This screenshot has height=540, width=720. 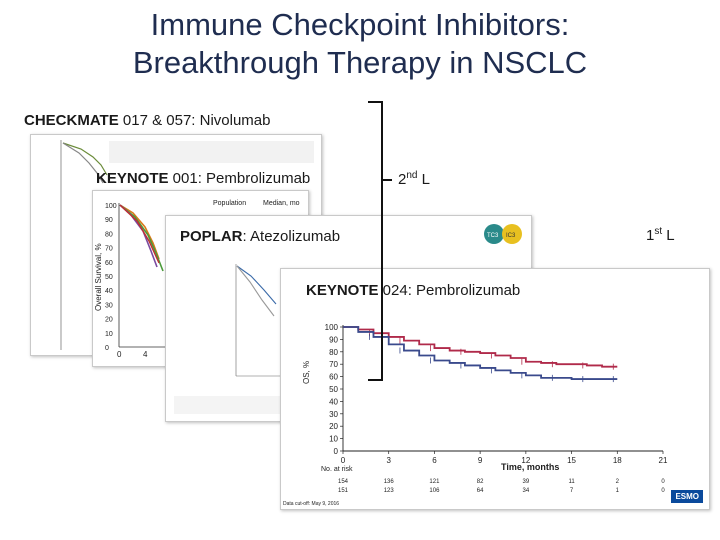 I want to click on poplar-rest: : Atezolizumab, so click(x=291, y=236).